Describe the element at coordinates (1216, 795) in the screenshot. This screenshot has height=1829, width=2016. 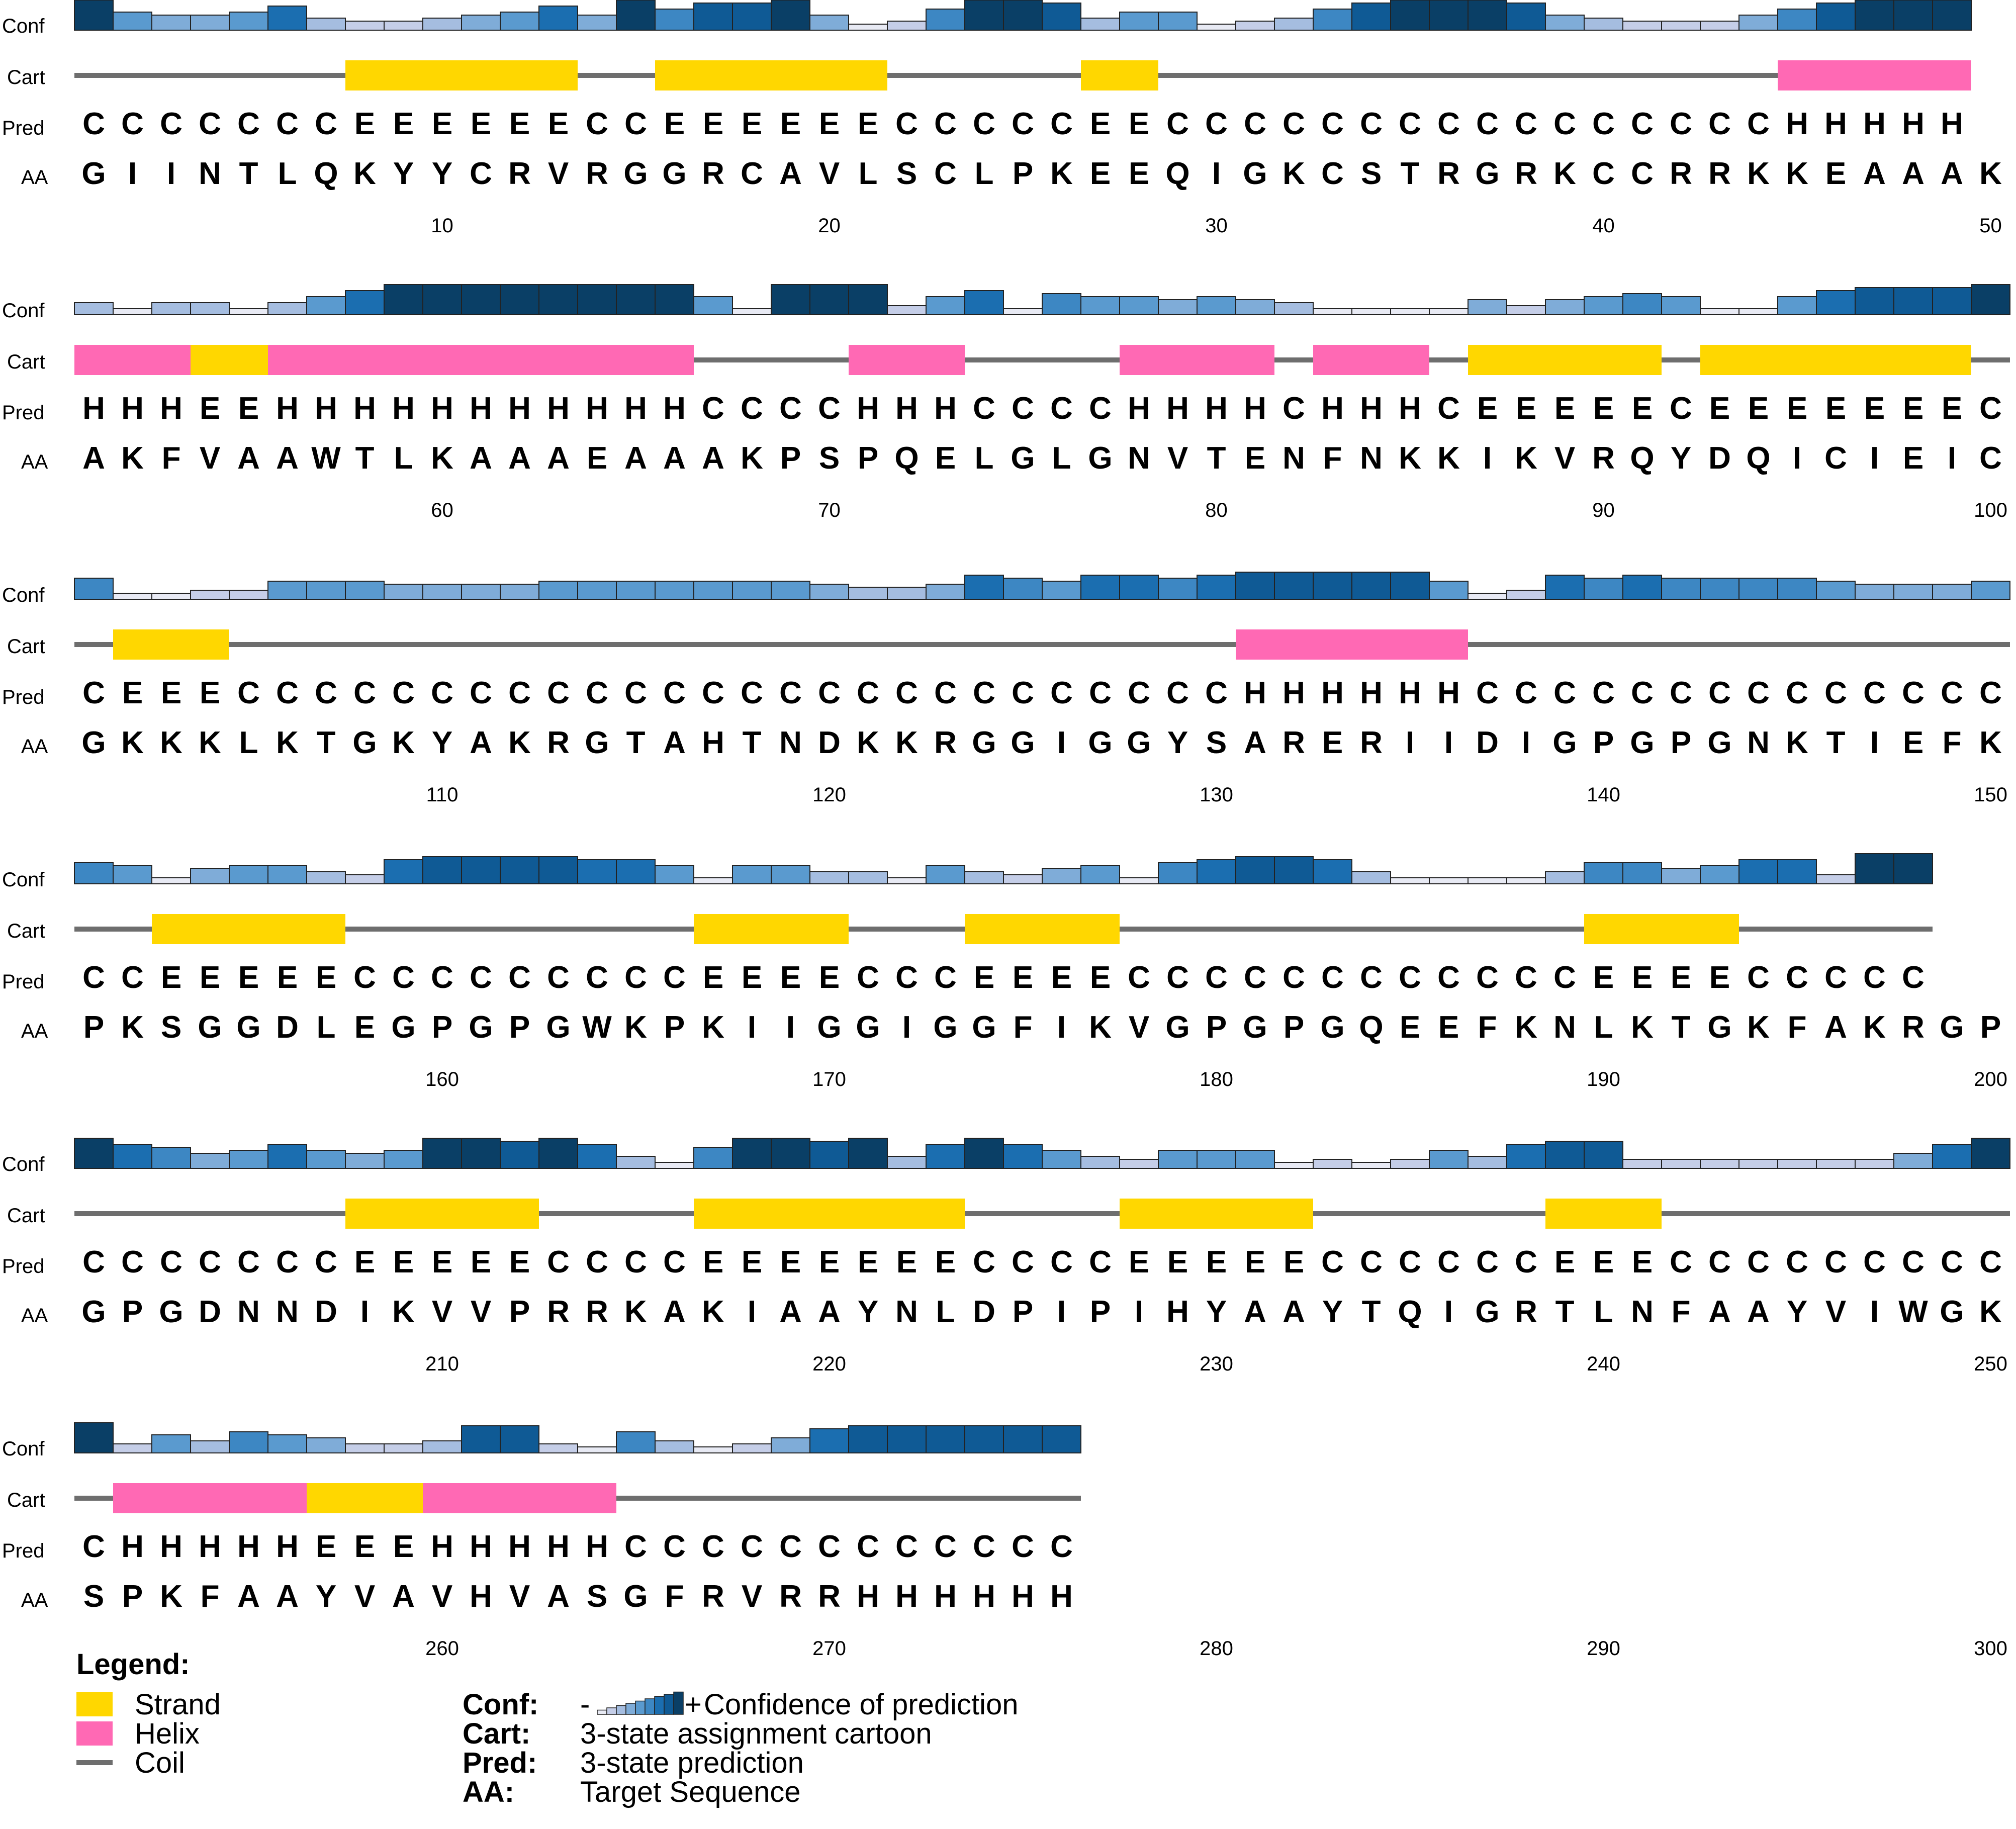
I see `position-tick: 130` at that location.